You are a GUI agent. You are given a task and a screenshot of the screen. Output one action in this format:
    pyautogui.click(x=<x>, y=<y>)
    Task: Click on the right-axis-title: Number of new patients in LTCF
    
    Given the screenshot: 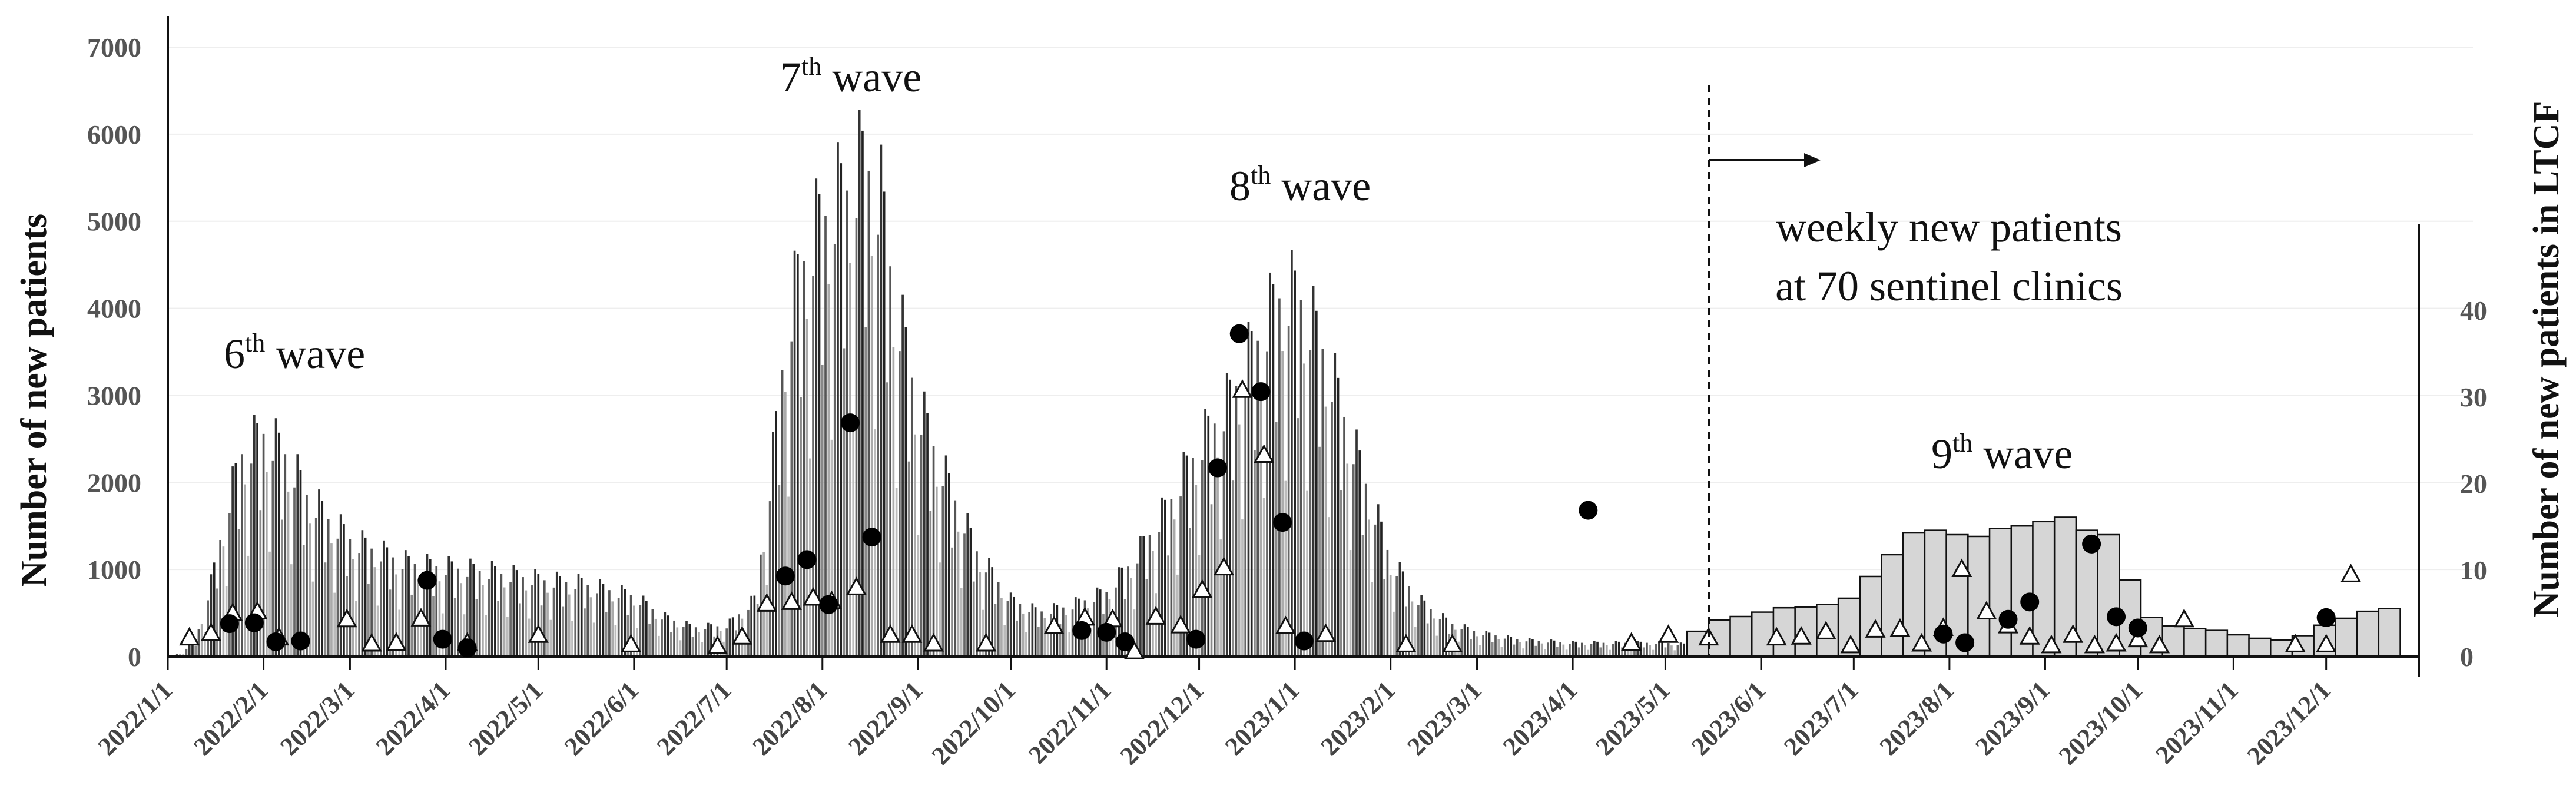 What is the action you would take?
    pyautogui.click(x=2547, y=359)
    